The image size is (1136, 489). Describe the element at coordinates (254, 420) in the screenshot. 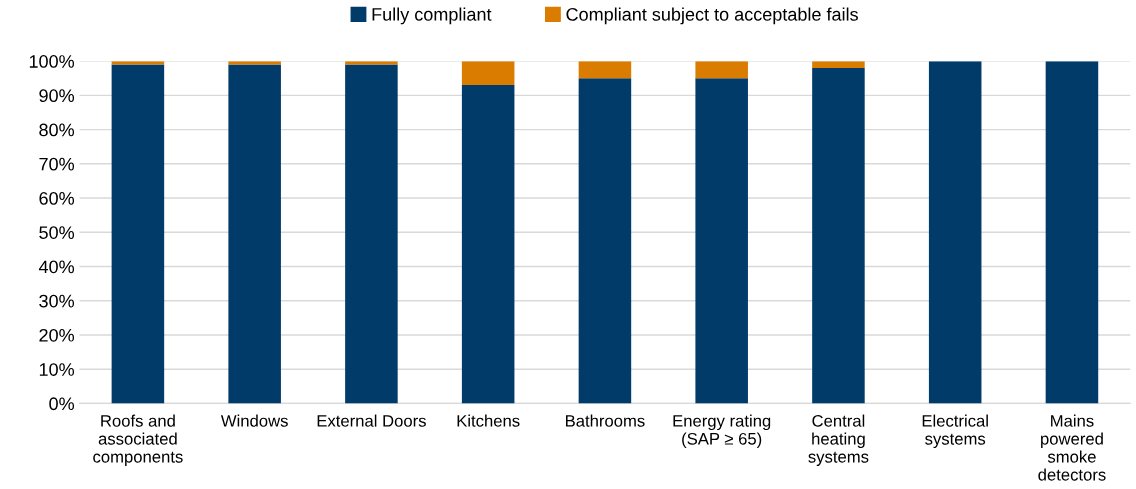

I see `x-tick-label: Windows` at that location.